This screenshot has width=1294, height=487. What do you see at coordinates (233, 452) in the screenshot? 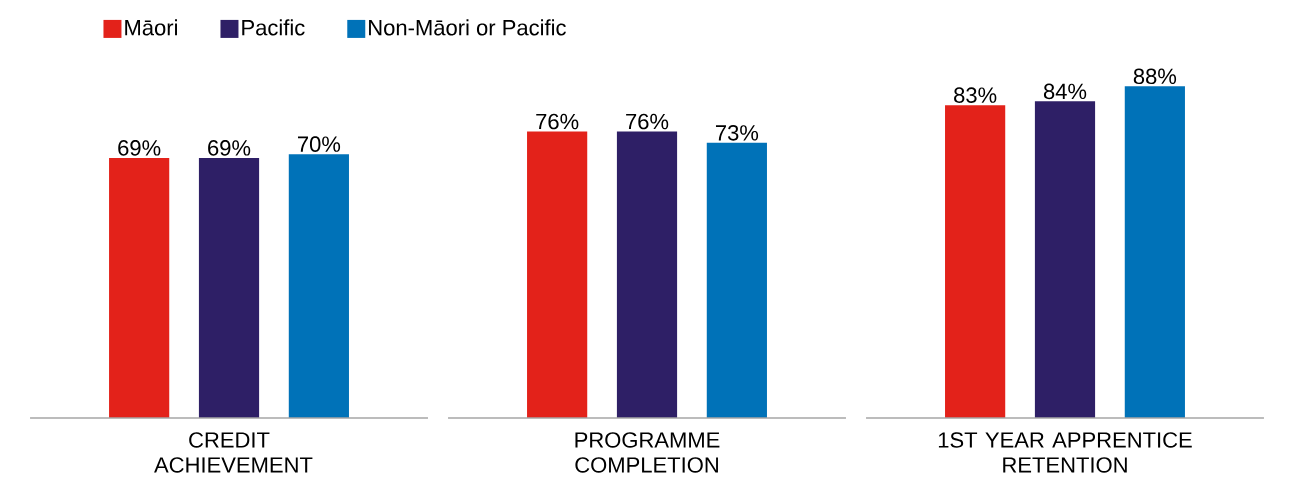
I see `x-tick-label: CREDIT ACHIEVEMENT` at bounding box center [233, 452].